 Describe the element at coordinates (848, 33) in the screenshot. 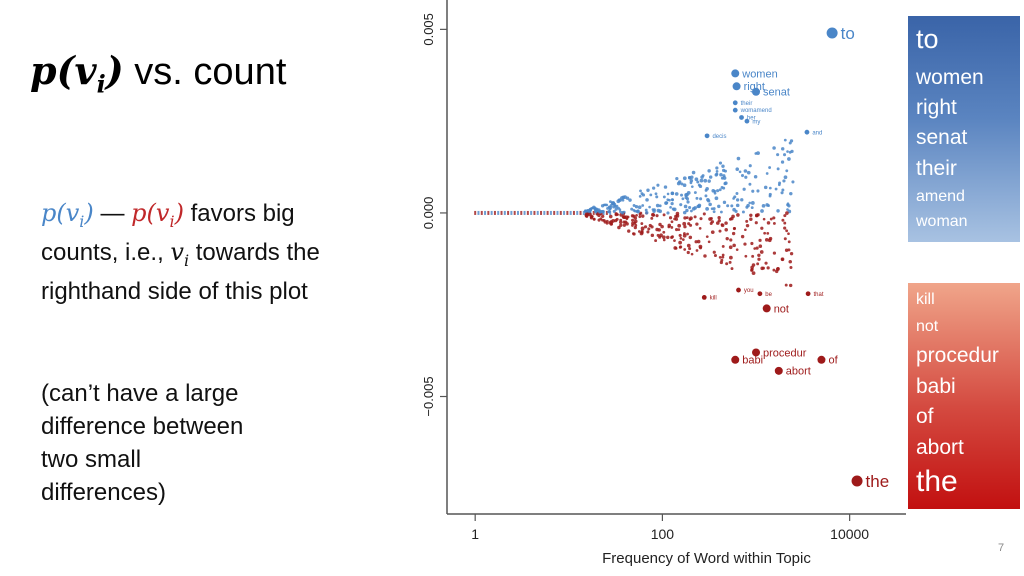

I see `data-point-label: to` at that location.